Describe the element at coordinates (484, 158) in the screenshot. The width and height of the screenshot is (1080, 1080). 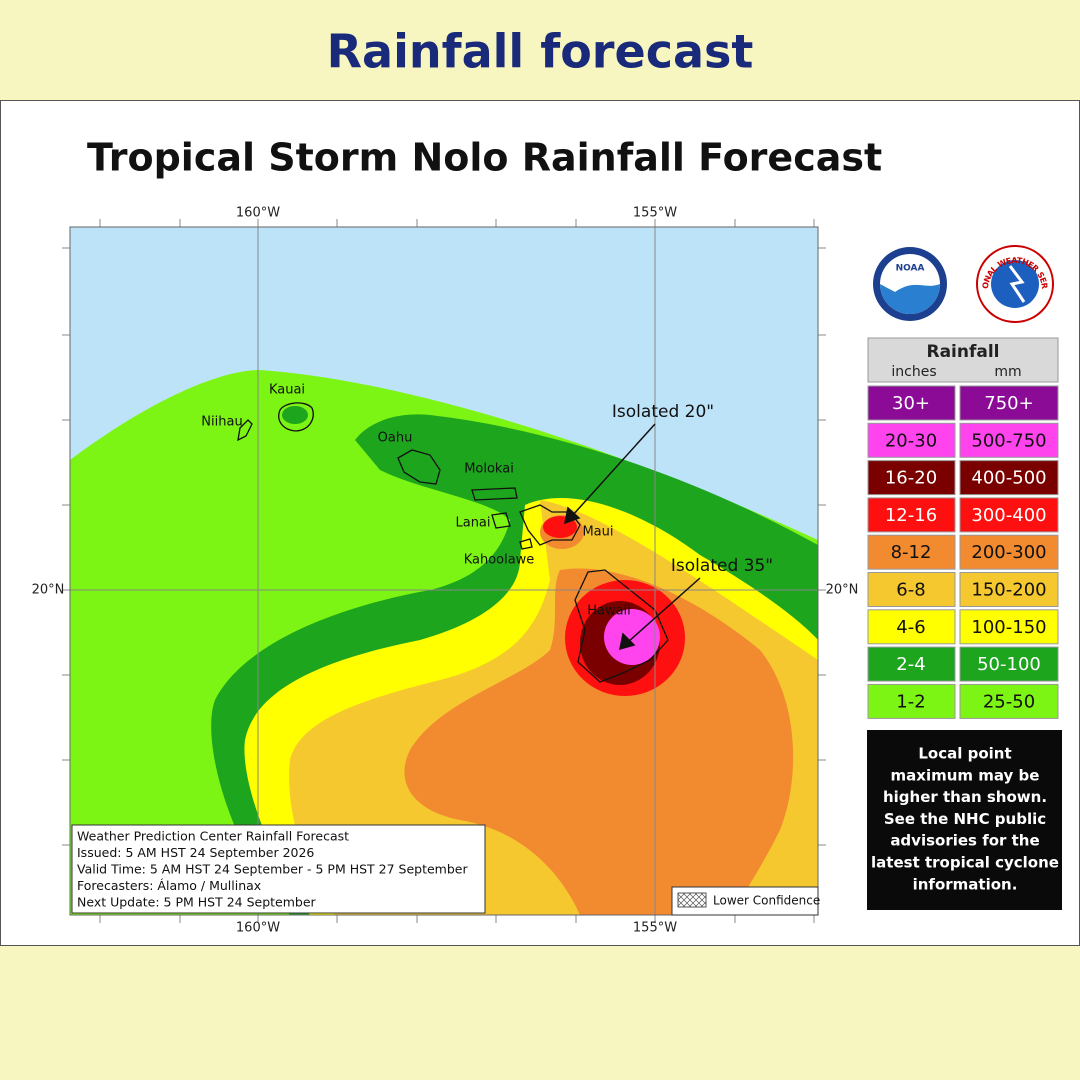
I see `map-title: Tropical Storm Nolo Rainfall Forecast` at that location.